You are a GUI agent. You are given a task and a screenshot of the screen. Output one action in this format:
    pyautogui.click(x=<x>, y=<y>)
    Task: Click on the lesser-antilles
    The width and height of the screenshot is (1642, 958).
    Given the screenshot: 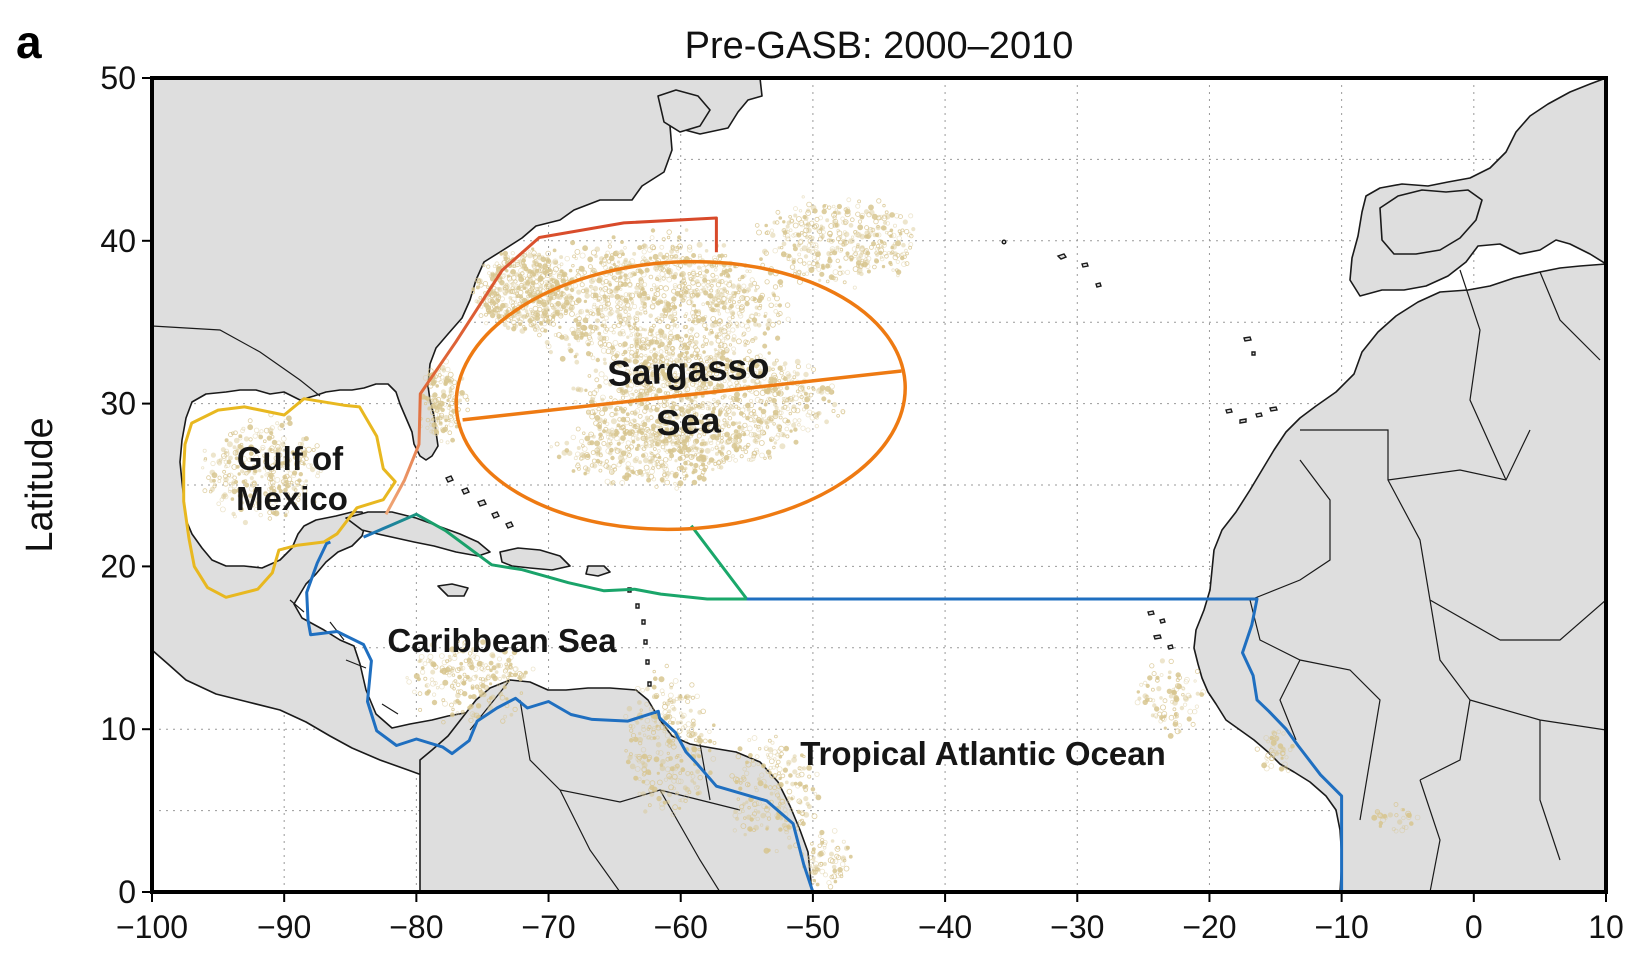 What is the action you would take?
    pyautogui.click(x=639, y=637)
    